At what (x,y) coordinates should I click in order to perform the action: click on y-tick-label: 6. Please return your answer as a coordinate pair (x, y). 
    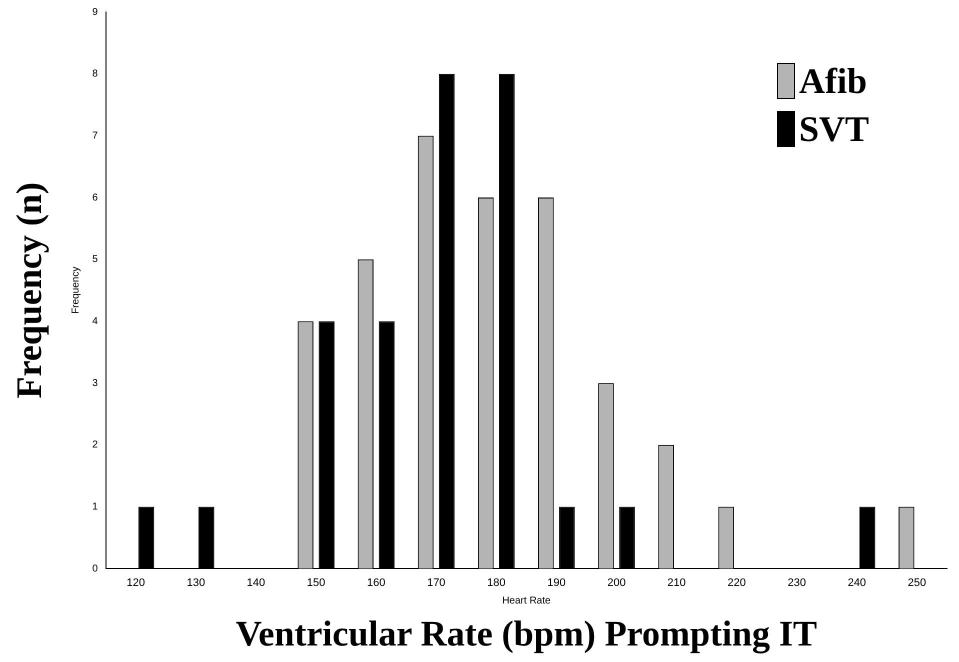
    Looking at the image, I should click on (95, 198).